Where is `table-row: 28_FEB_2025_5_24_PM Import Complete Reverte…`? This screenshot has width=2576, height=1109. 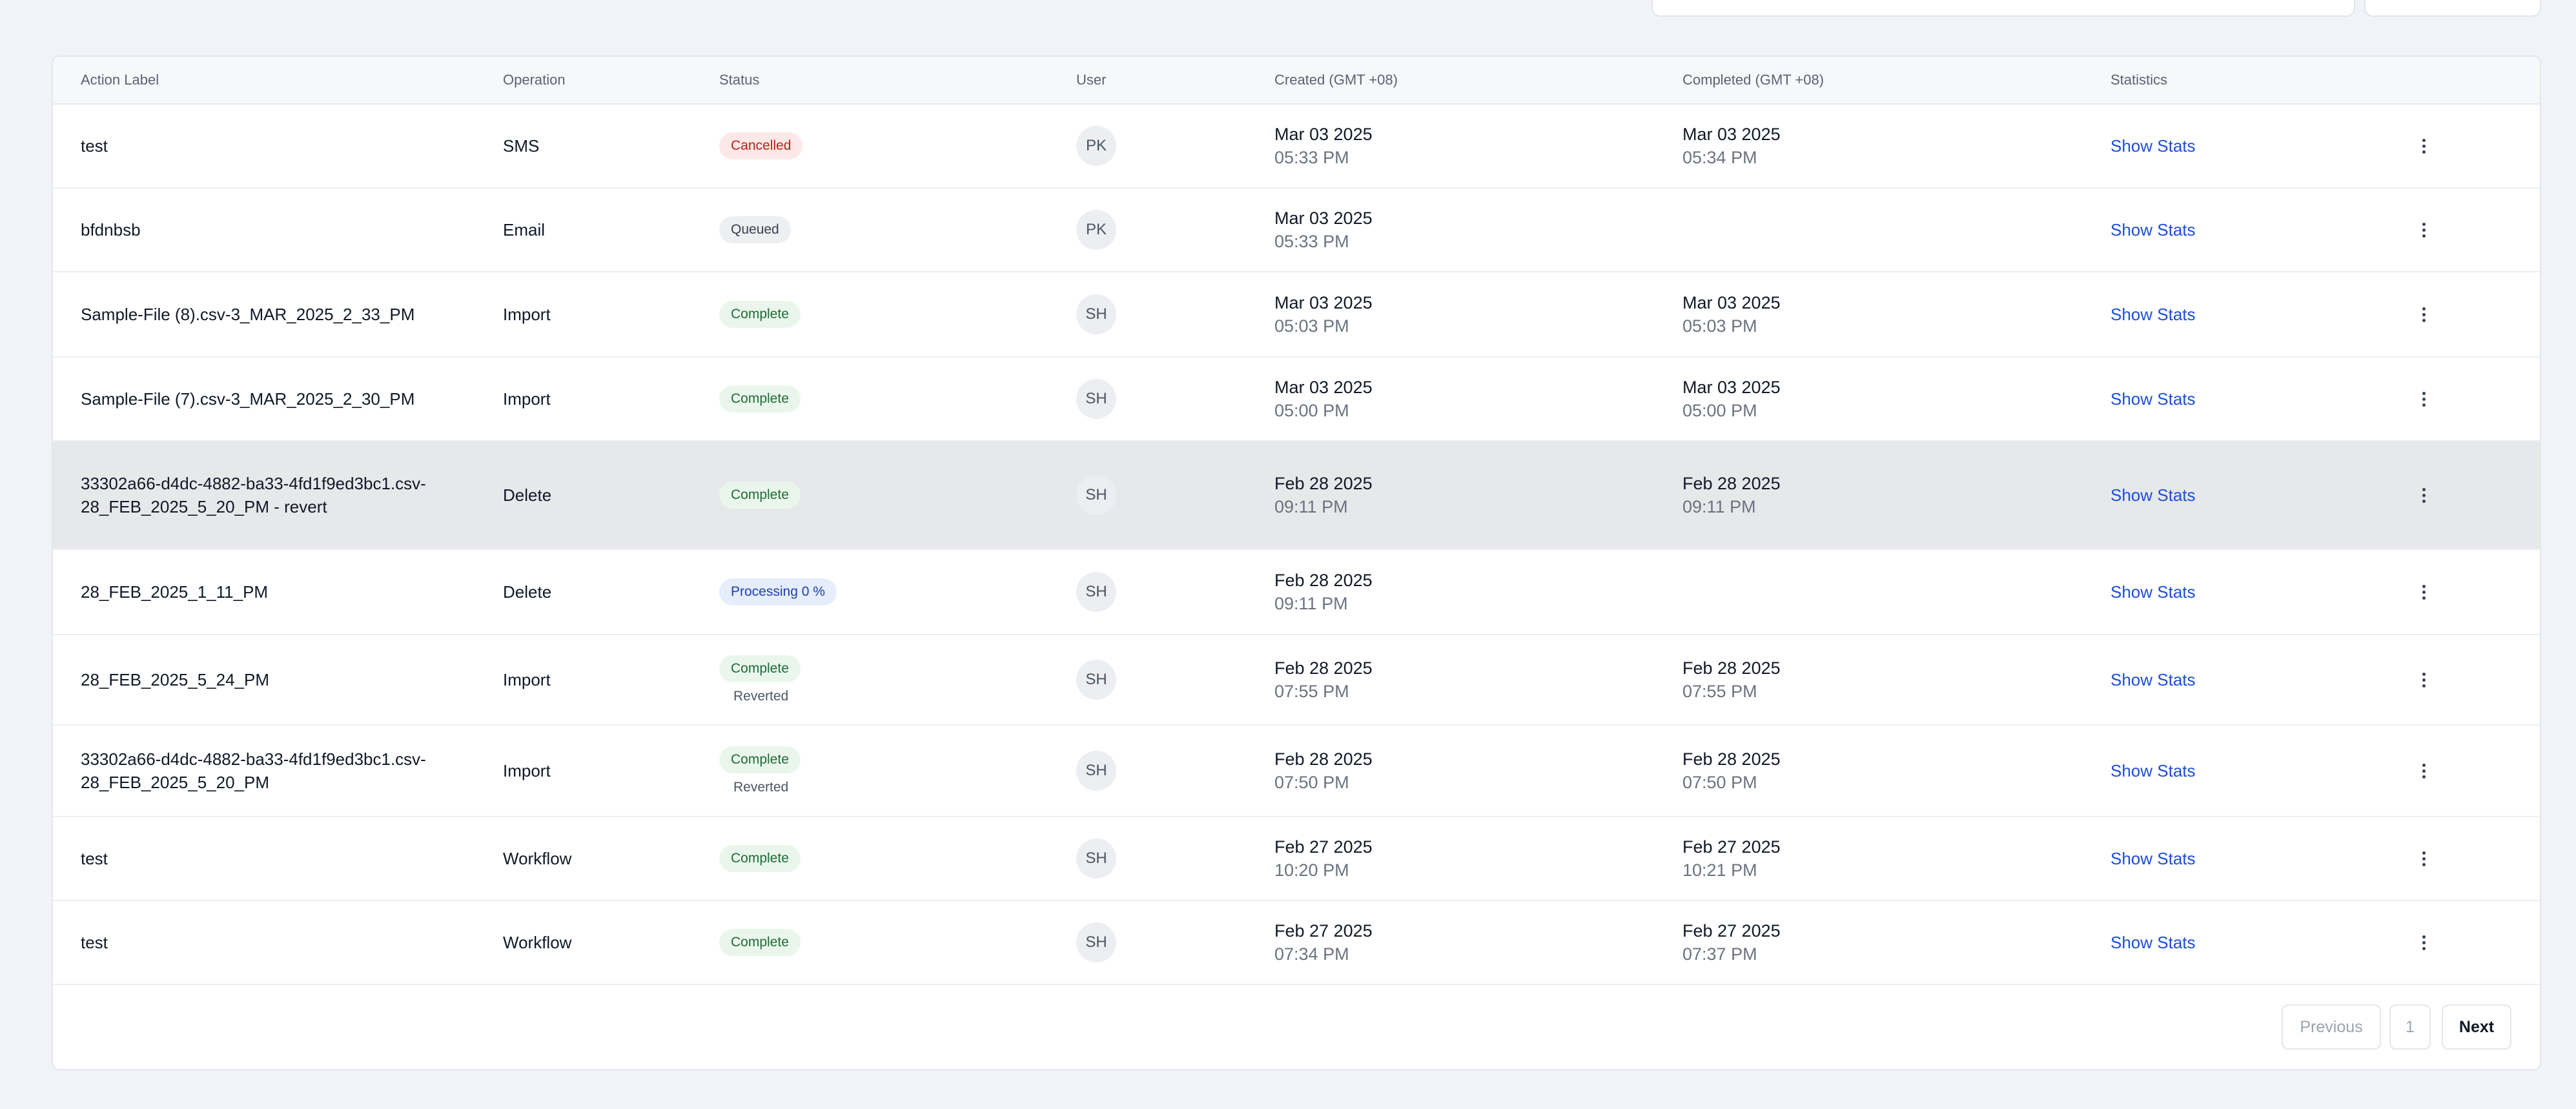 table-row: 28_FEB_2025_5_24_PM Import Complete Reverte… is located at coordinates (1296, 680).